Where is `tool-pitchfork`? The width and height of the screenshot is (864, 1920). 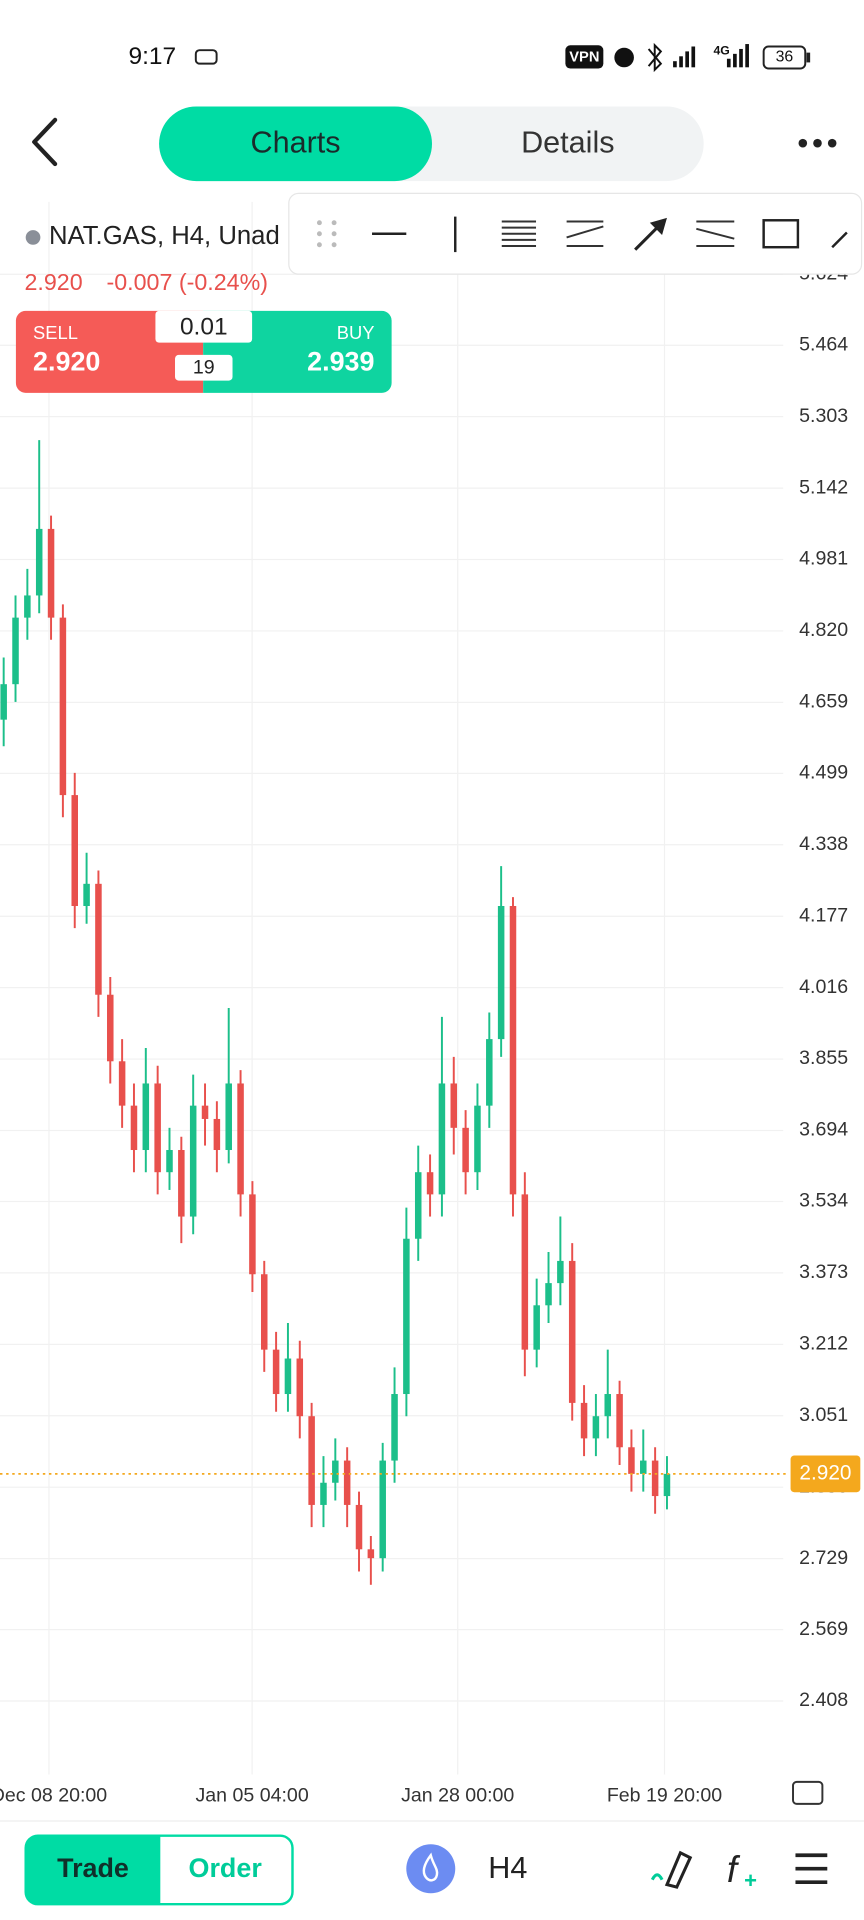
tool-pitchfork is located at coordinates (715, 233).